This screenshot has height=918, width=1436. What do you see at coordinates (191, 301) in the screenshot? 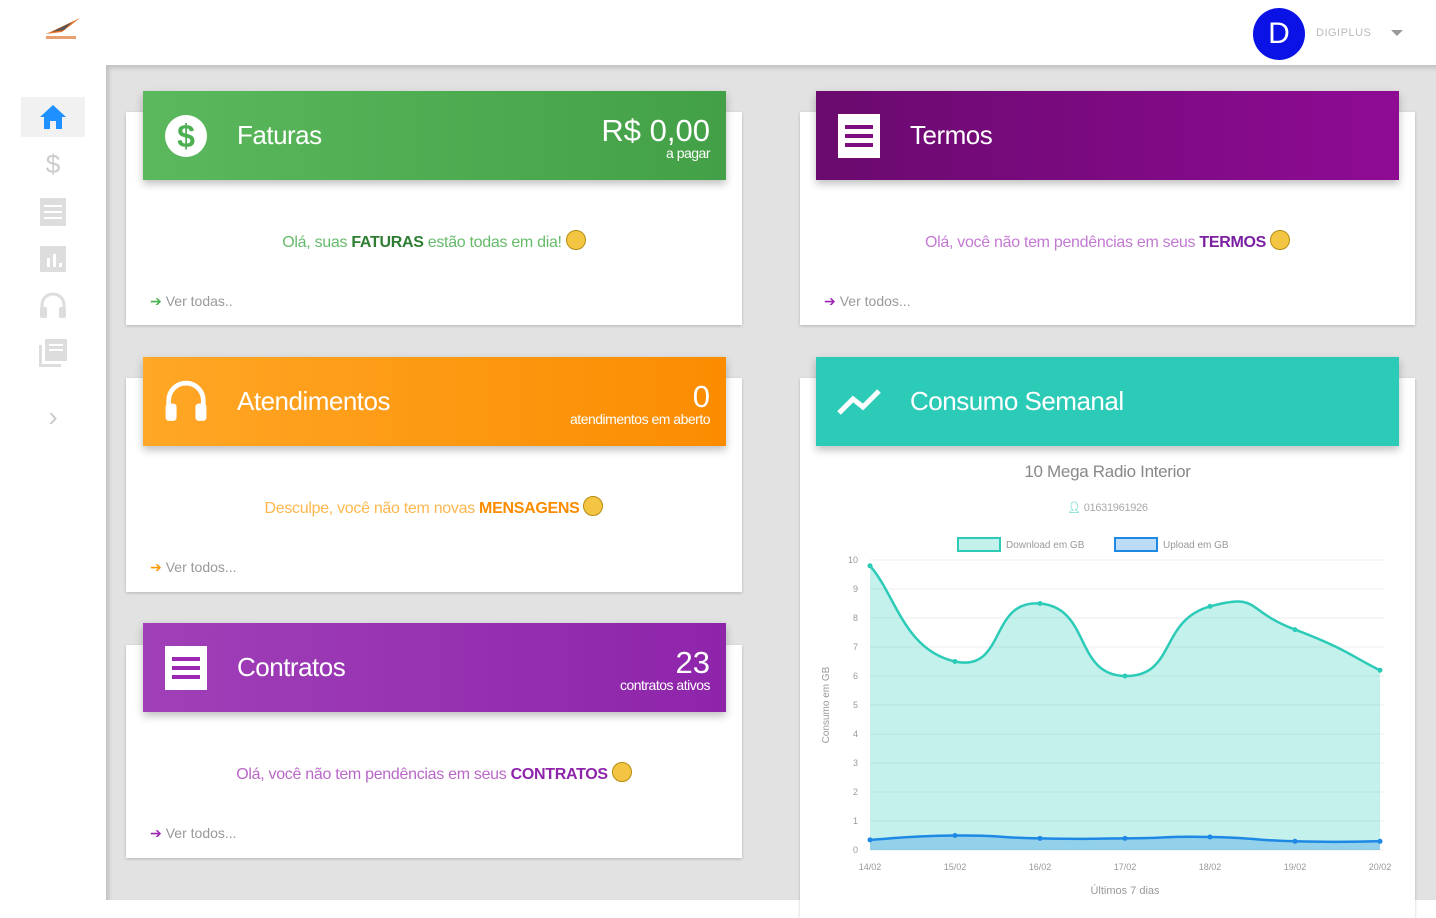
I see `faturas-see-all-link: ➔ Ver todas..` at bounding box center [191, 301].